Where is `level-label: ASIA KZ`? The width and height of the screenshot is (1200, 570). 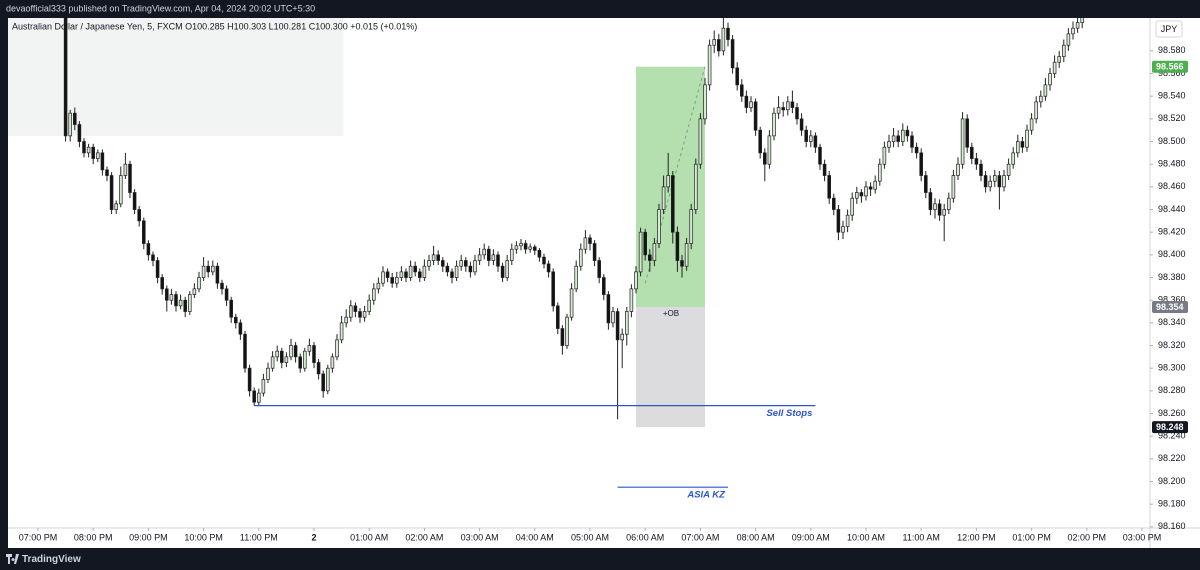 level-label: ASIA KZ is located at coordinates (706, 495).